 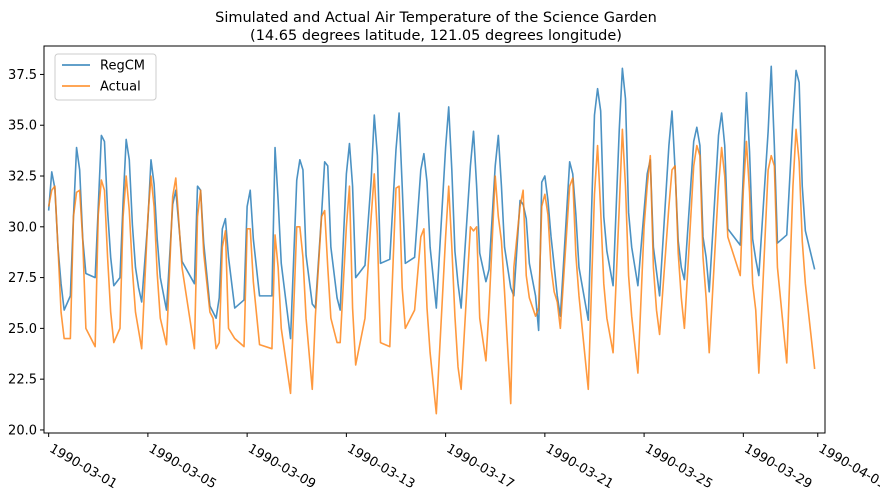 What do you see at coordinates (120, 87) in the screenshot?
I see `legend-label-actual: Actual` at bounding box center [120, 87].